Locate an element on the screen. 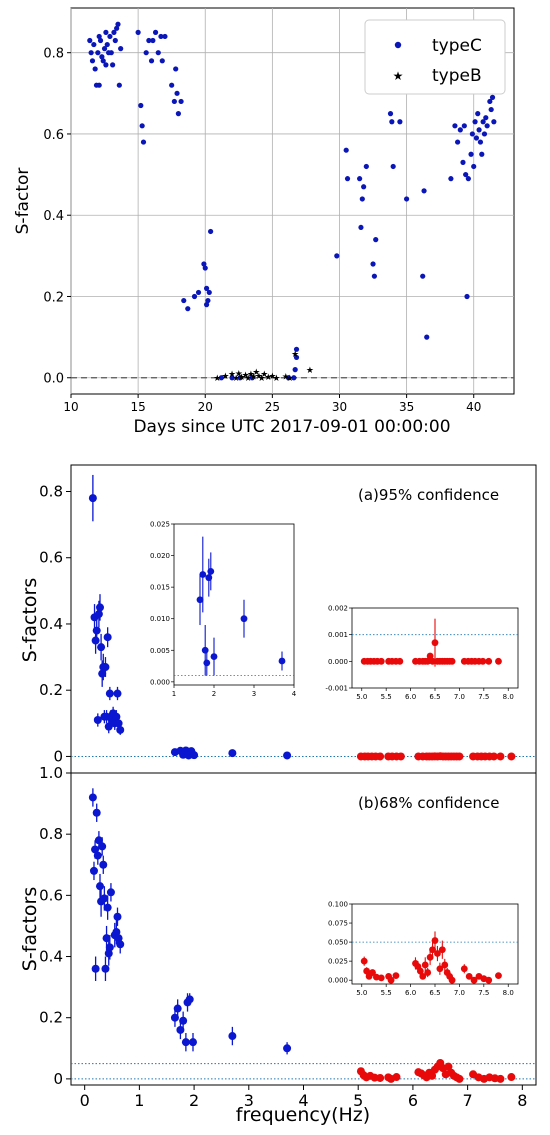  legend-box is located at coordinates (435, 57).